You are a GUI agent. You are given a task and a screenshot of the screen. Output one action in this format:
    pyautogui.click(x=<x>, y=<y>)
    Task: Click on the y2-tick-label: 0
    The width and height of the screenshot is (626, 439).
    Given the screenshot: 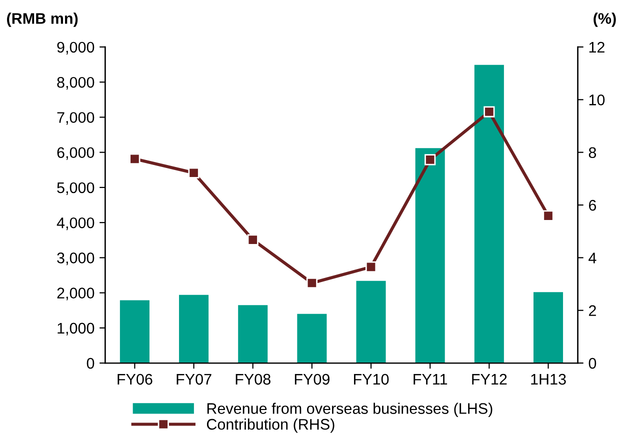 What is the action you would take?
    pyautogui.click(x=592, y=363)
    